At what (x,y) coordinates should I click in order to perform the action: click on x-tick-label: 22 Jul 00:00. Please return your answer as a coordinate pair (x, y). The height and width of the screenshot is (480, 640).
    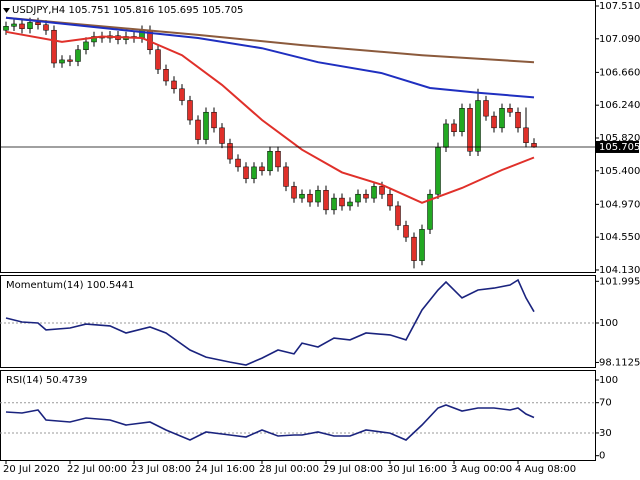
    Looking at the image, I should click on (97, 469).